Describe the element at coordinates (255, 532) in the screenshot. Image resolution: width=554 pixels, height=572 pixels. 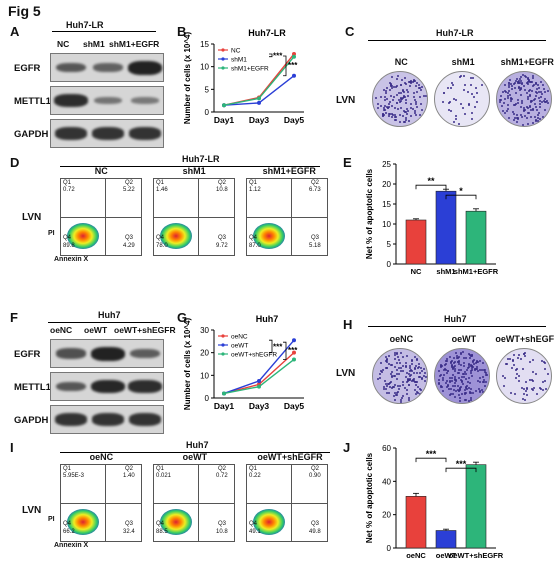
I see `q4-value: 49.1` at that location.